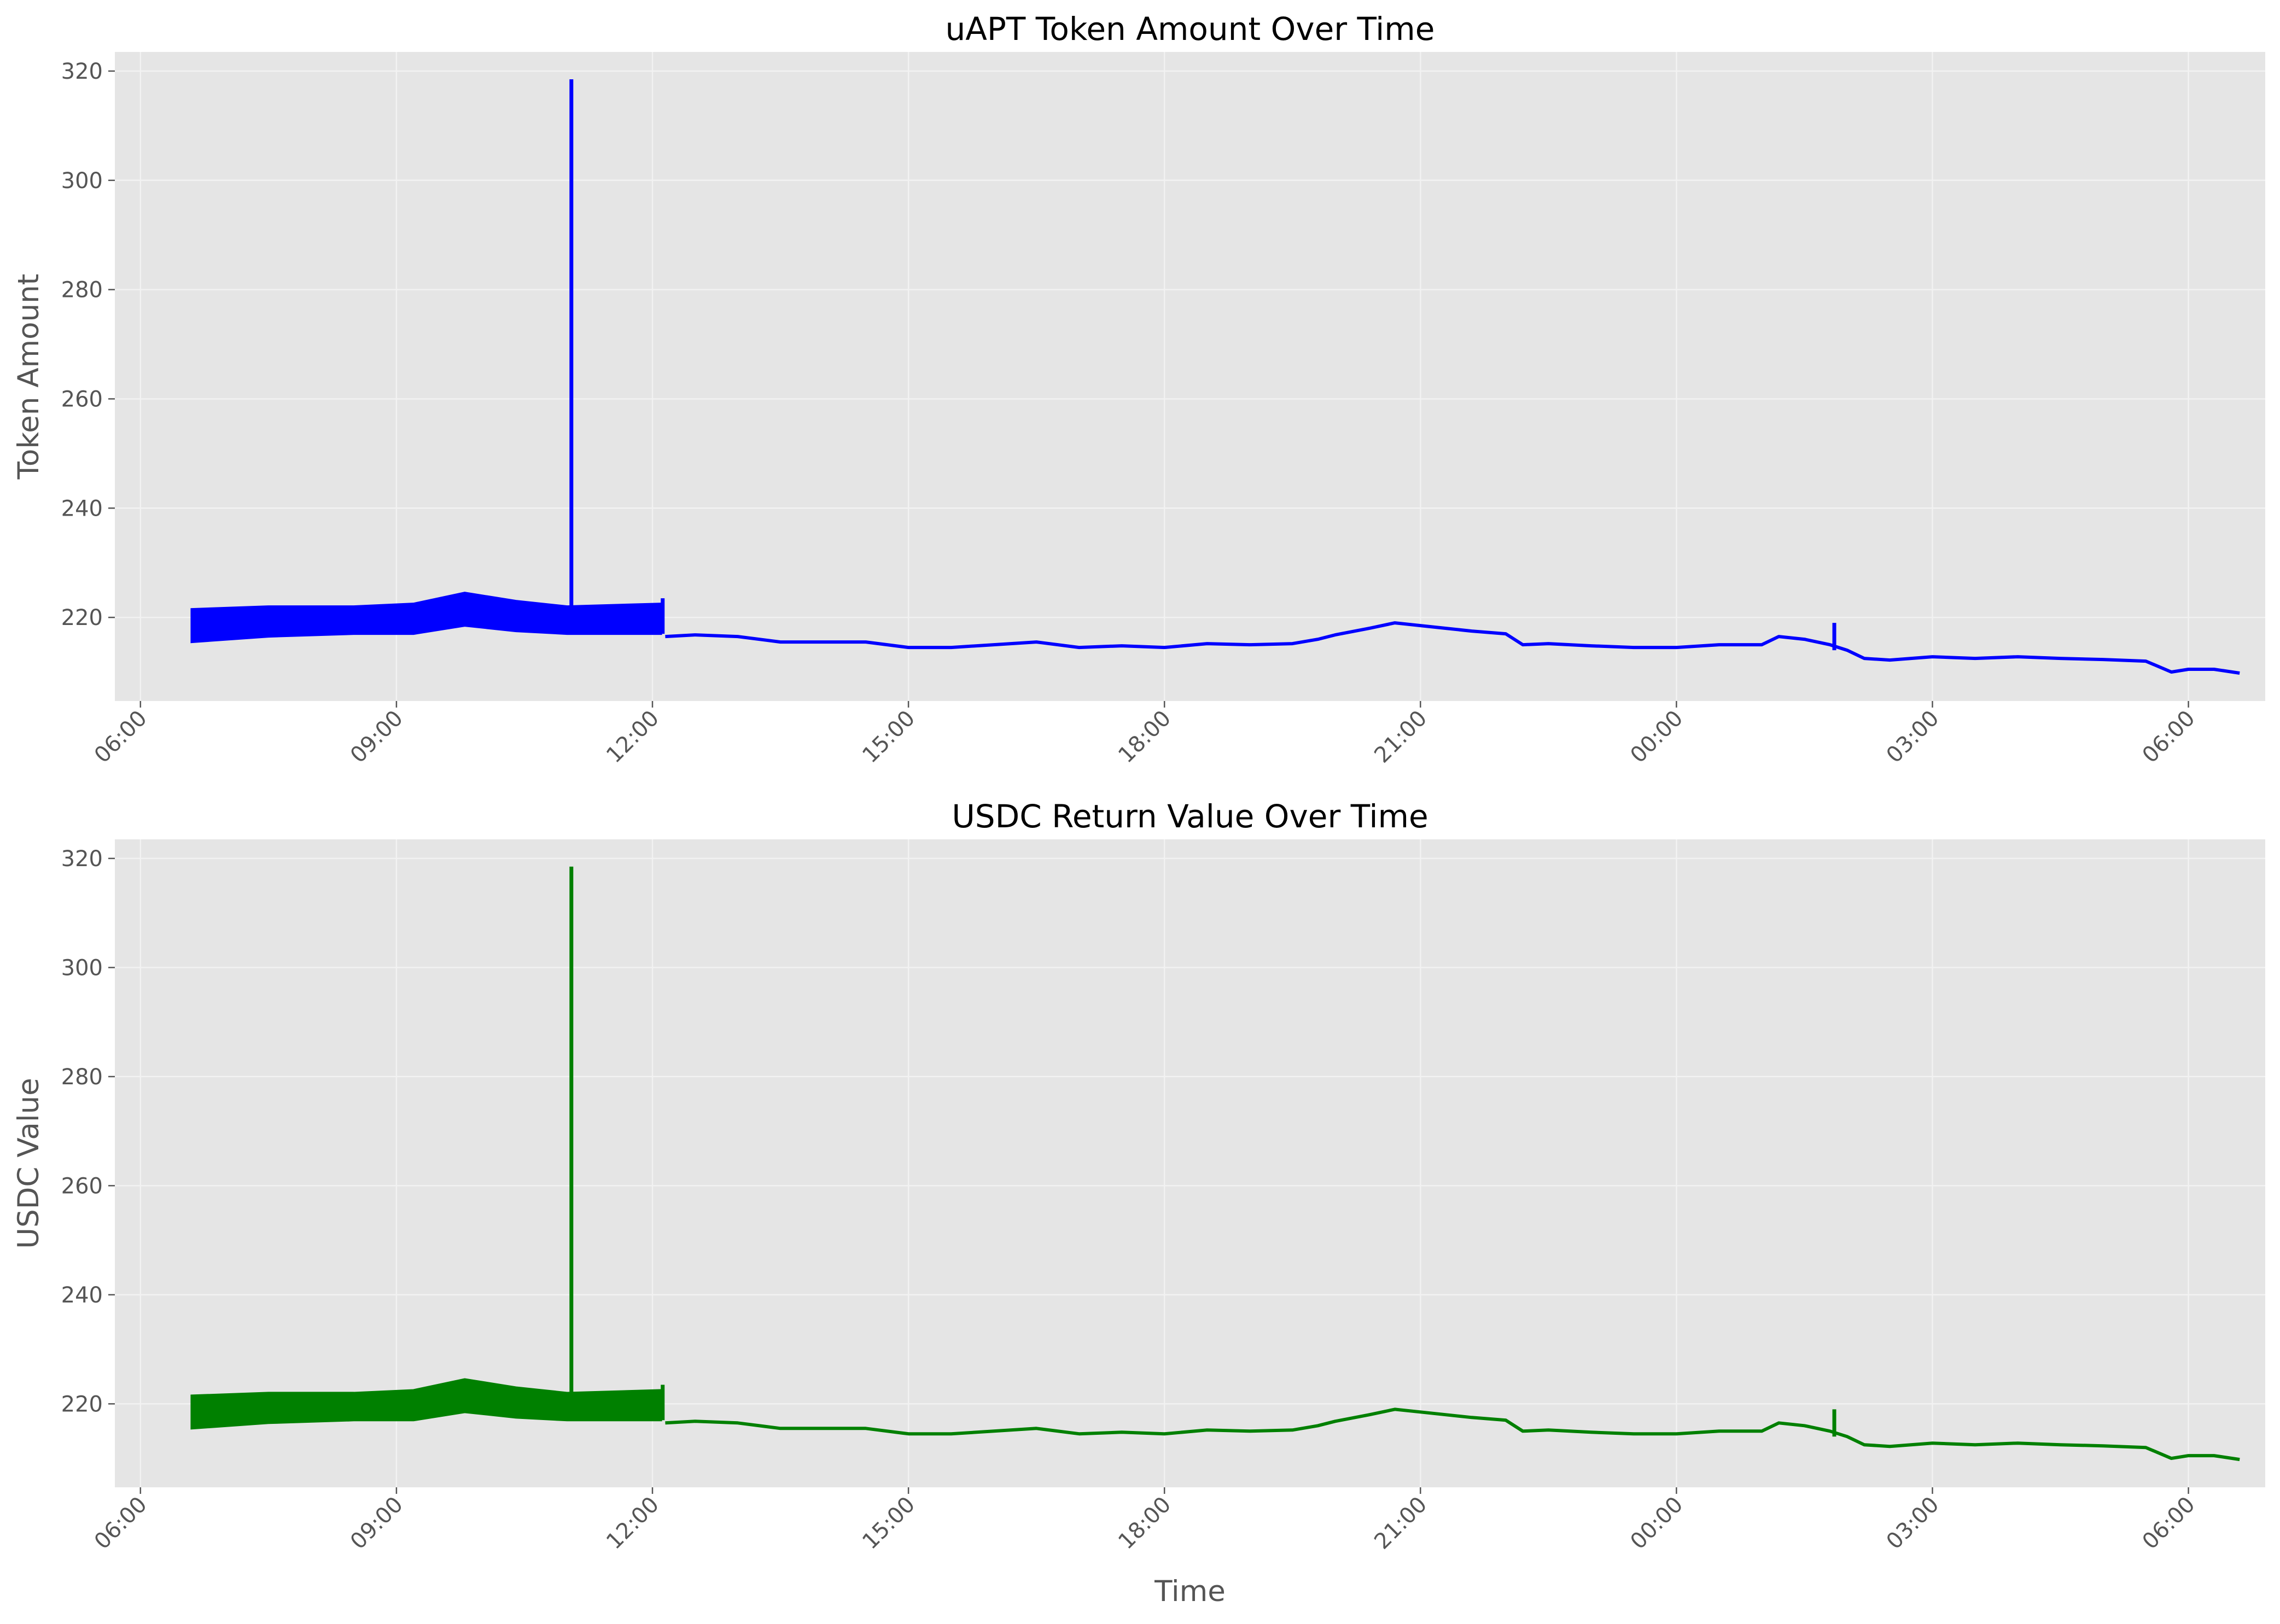 Image resolution: width=2280 pixels, height=1624 pixels. Describe the element at coordinates (28, 377) in the screenshot. I see `y-axis-label: Token Amount` at that location.